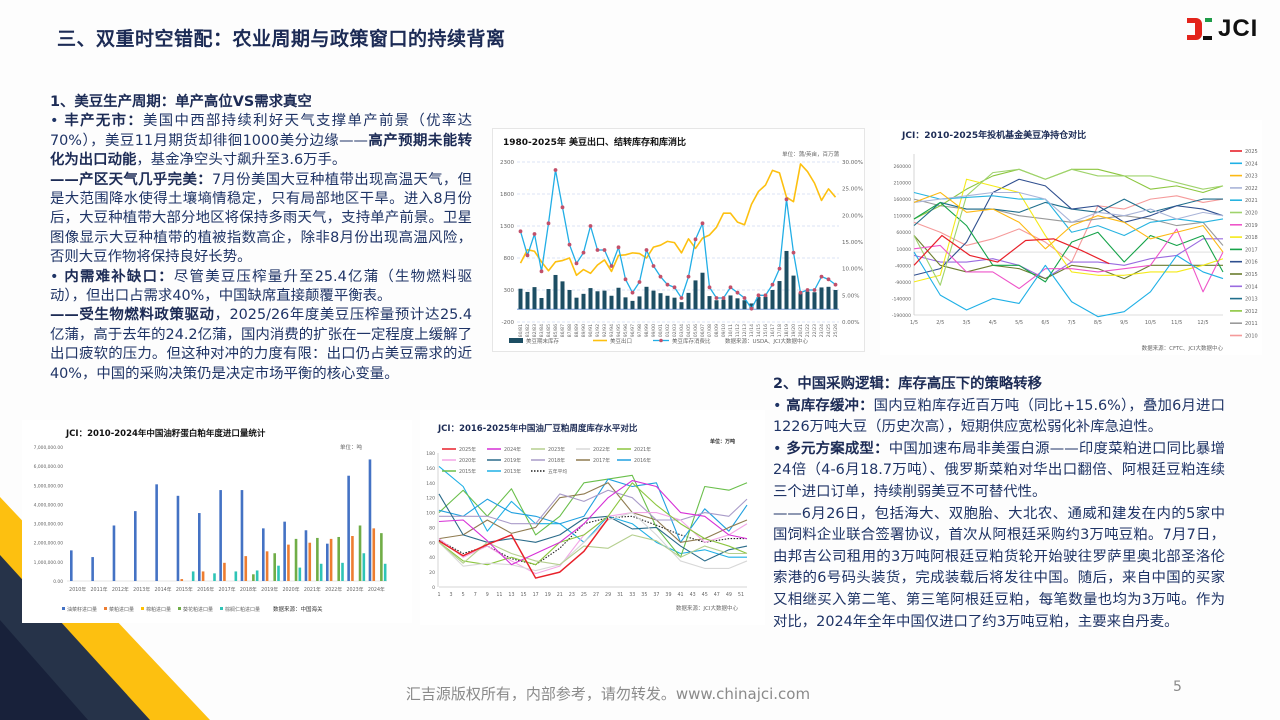 This screenshot has width=1280, height=720. I want to click on y-tick-label: 120, so click(430, 499).